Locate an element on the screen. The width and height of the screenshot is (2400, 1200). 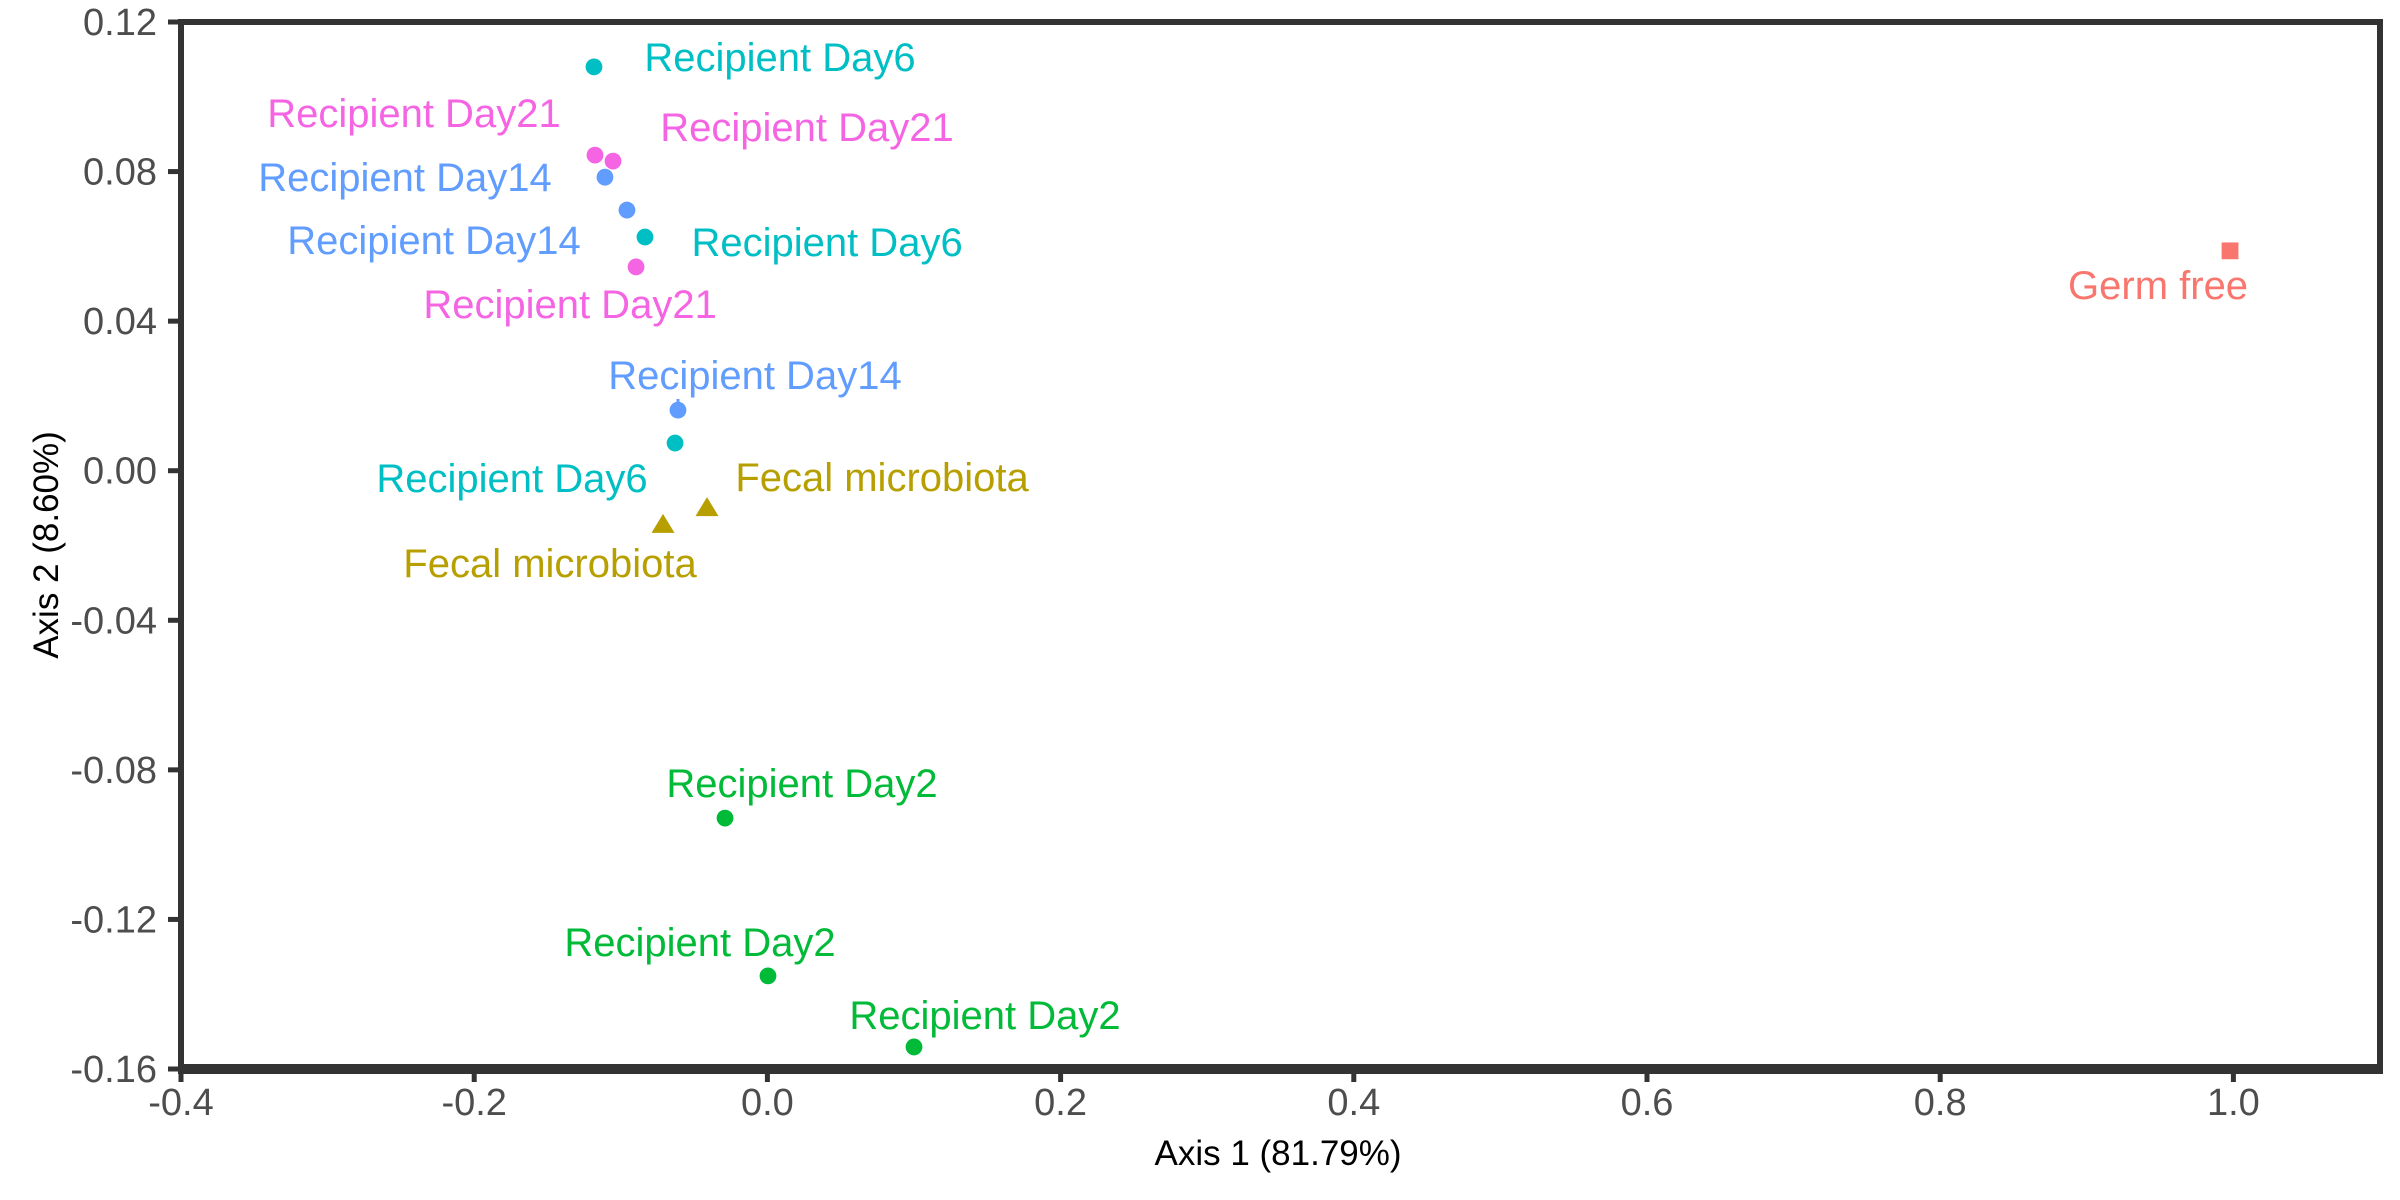
y-tick-label: -0.04 is located at coordinates (113, 621).